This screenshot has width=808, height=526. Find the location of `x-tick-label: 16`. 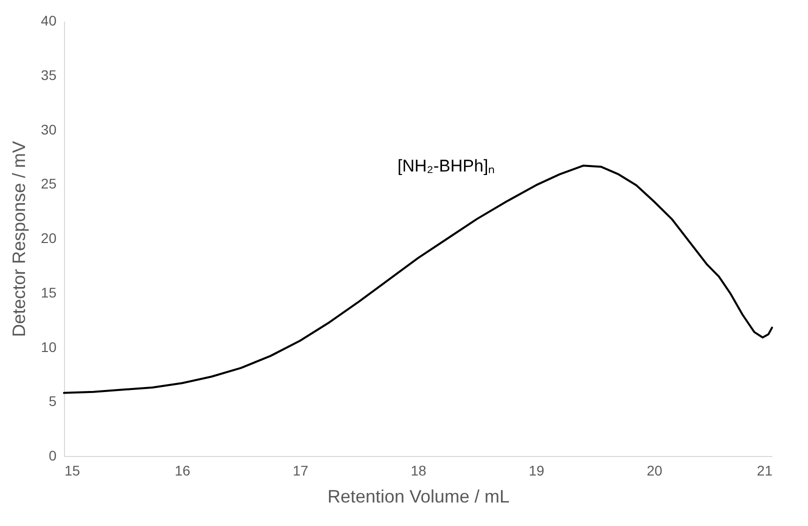

x-tick-label: 16 is located at coordinates (182, 470).